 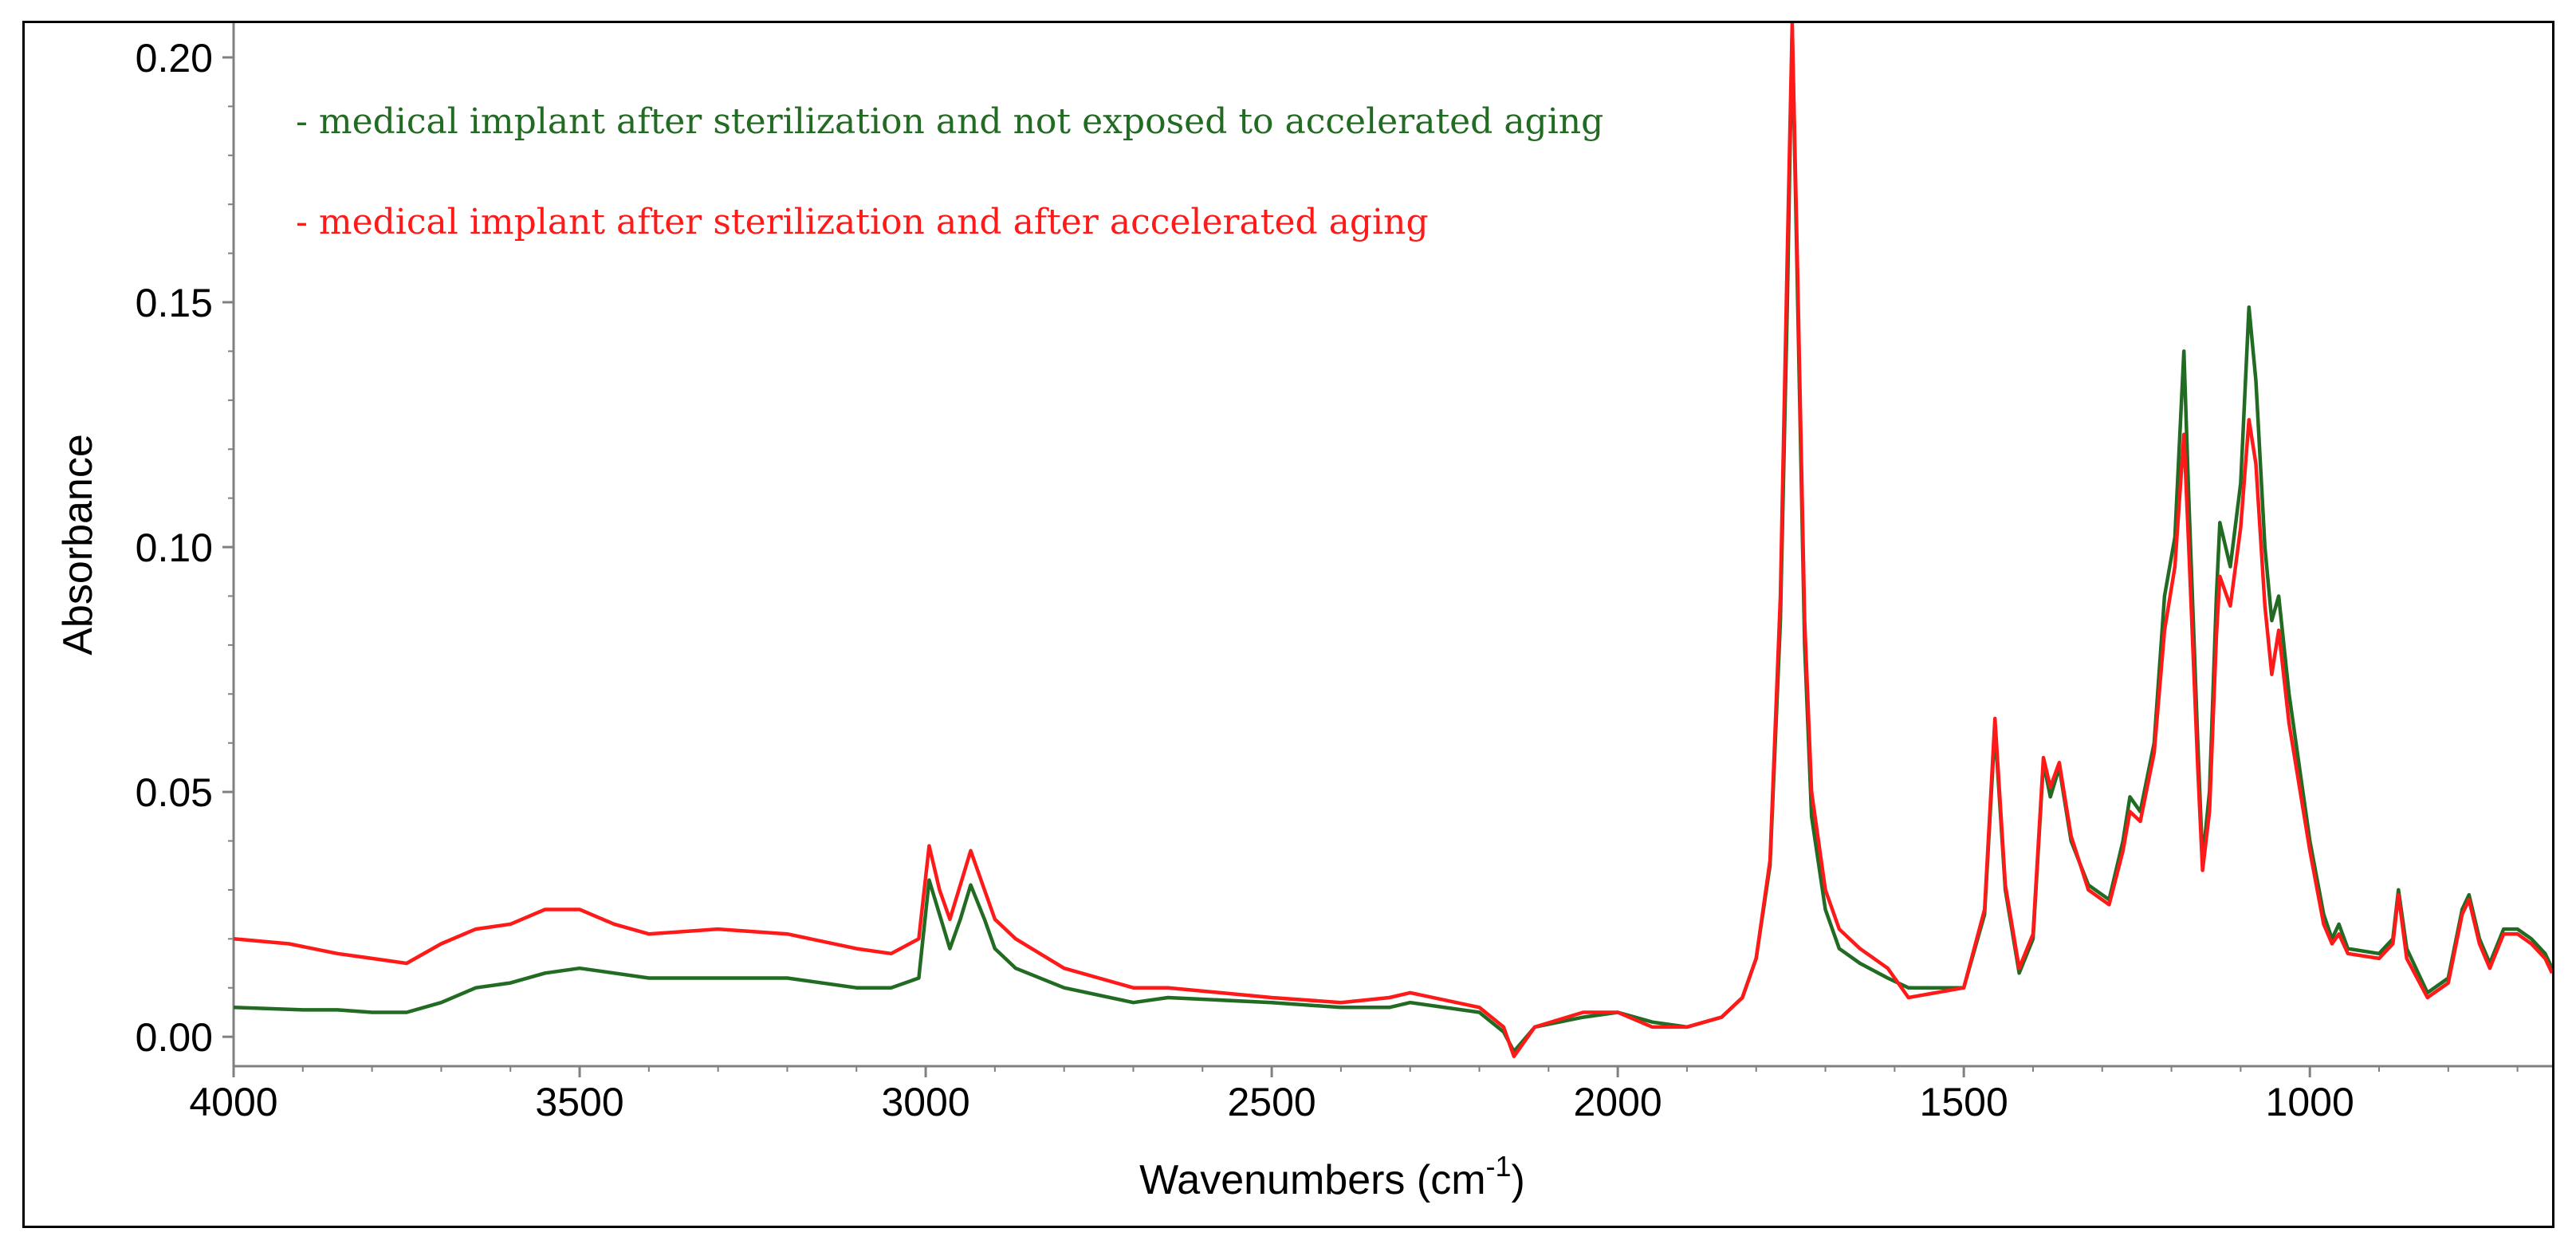 I want to click on x-tick-label: 2500, so click(x=1271, y=1102).